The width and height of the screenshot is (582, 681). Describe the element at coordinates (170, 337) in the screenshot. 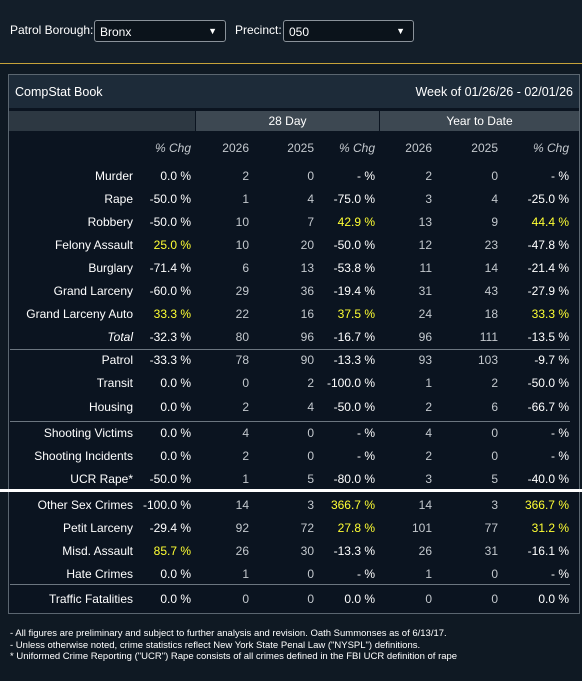

I see `pct-change-cell: -32.3 %` at that location.